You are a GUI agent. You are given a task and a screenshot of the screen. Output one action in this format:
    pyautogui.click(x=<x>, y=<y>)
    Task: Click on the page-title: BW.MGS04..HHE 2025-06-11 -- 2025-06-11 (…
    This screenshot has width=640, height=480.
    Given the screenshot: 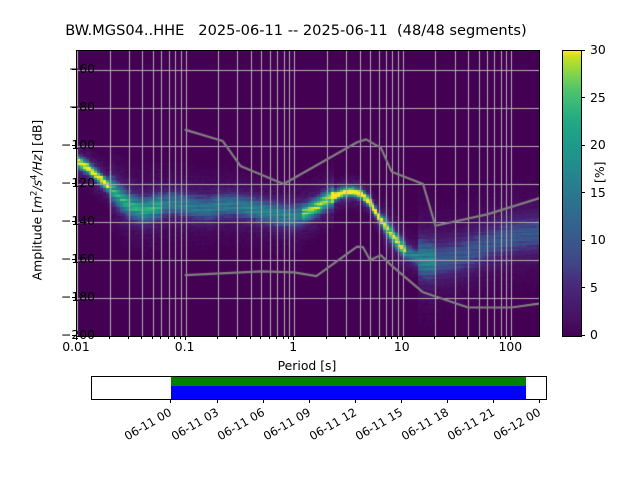 What is the action you would take?
    pyautogui.click(x=296, y=30)
    